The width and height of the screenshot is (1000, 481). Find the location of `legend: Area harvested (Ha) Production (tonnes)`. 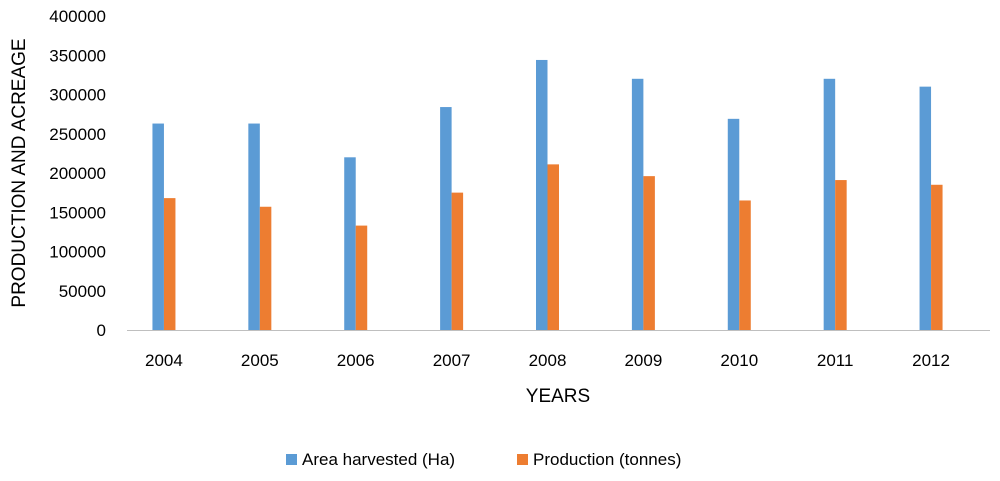

legend: Area harvested (Ha) Production (tonnes) is located at coordinates (483, 459).